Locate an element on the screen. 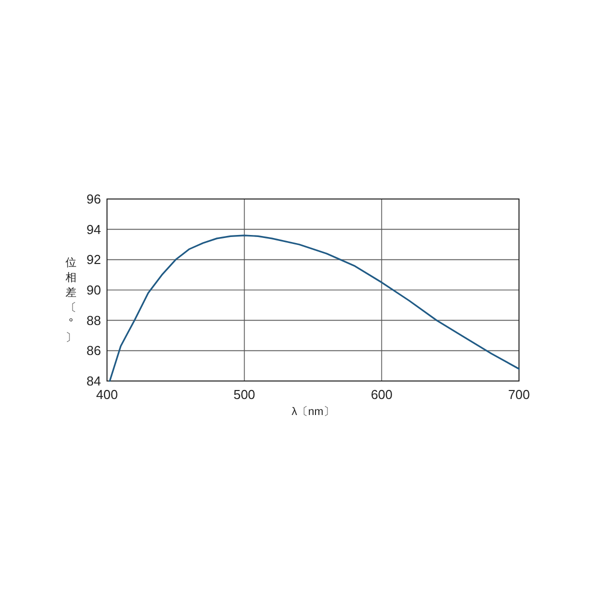 This screenshot has height=600, width=600. y-tick-label: 90 is located at coordinates (93, 290).